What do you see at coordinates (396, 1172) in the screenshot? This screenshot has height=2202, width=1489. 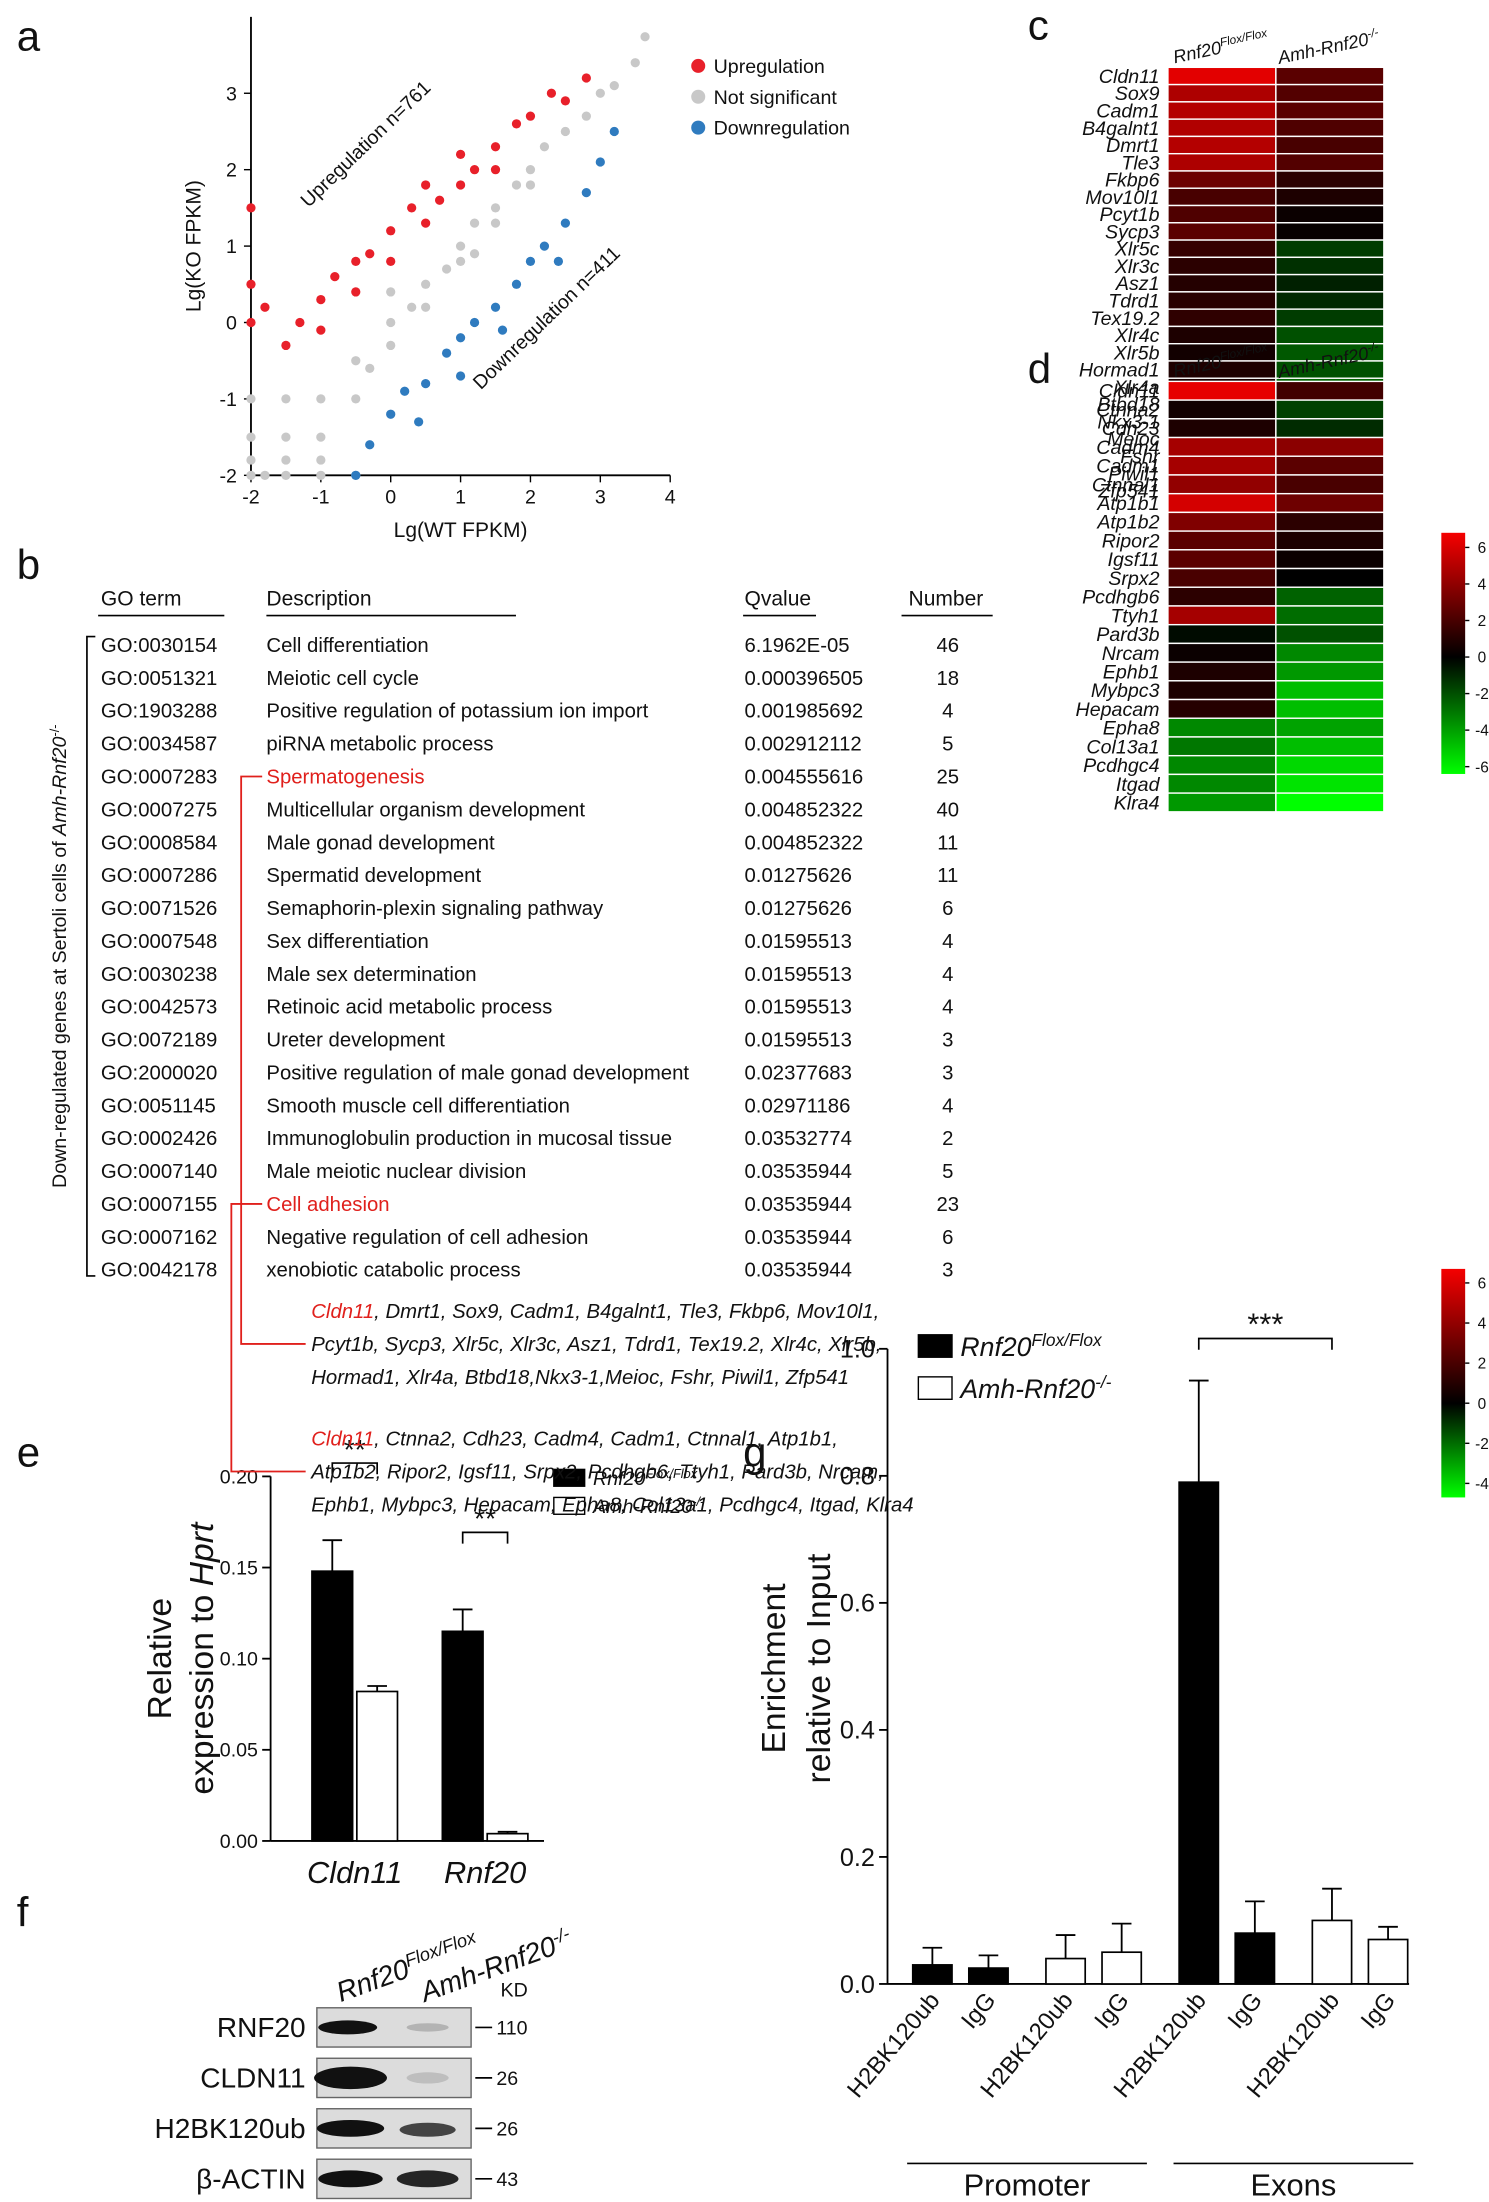 I see `go-description: Male meiotic nuclear division` at bounding box center [396, 1172].